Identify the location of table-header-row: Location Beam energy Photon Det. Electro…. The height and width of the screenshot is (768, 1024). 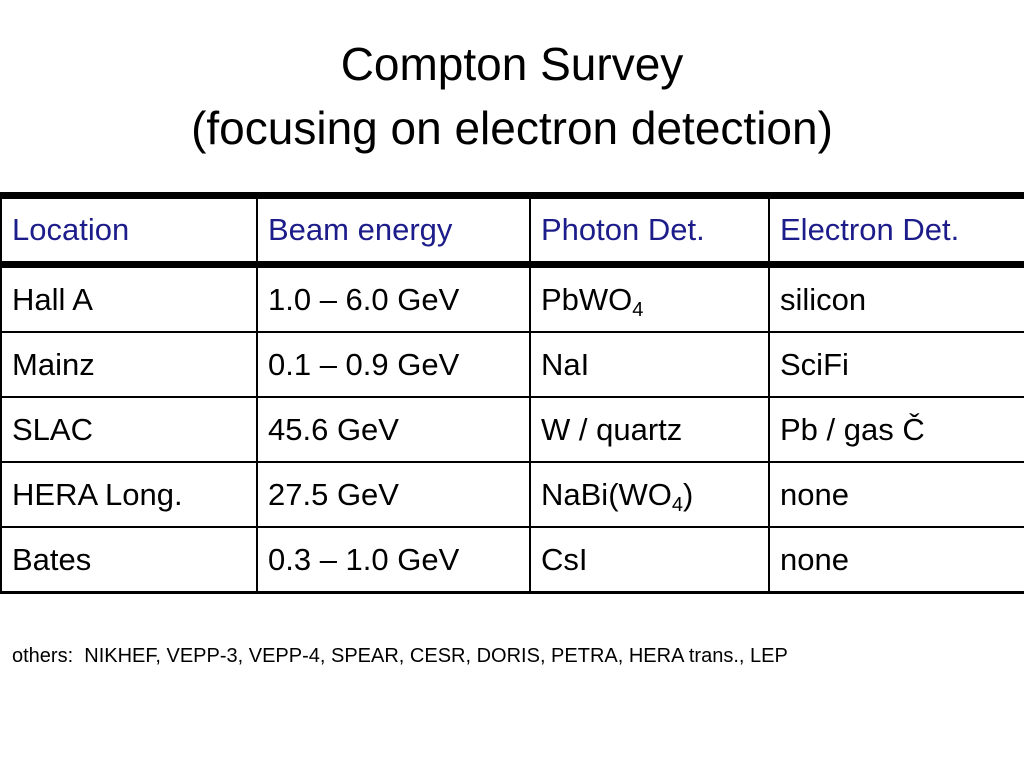
(512, 230).